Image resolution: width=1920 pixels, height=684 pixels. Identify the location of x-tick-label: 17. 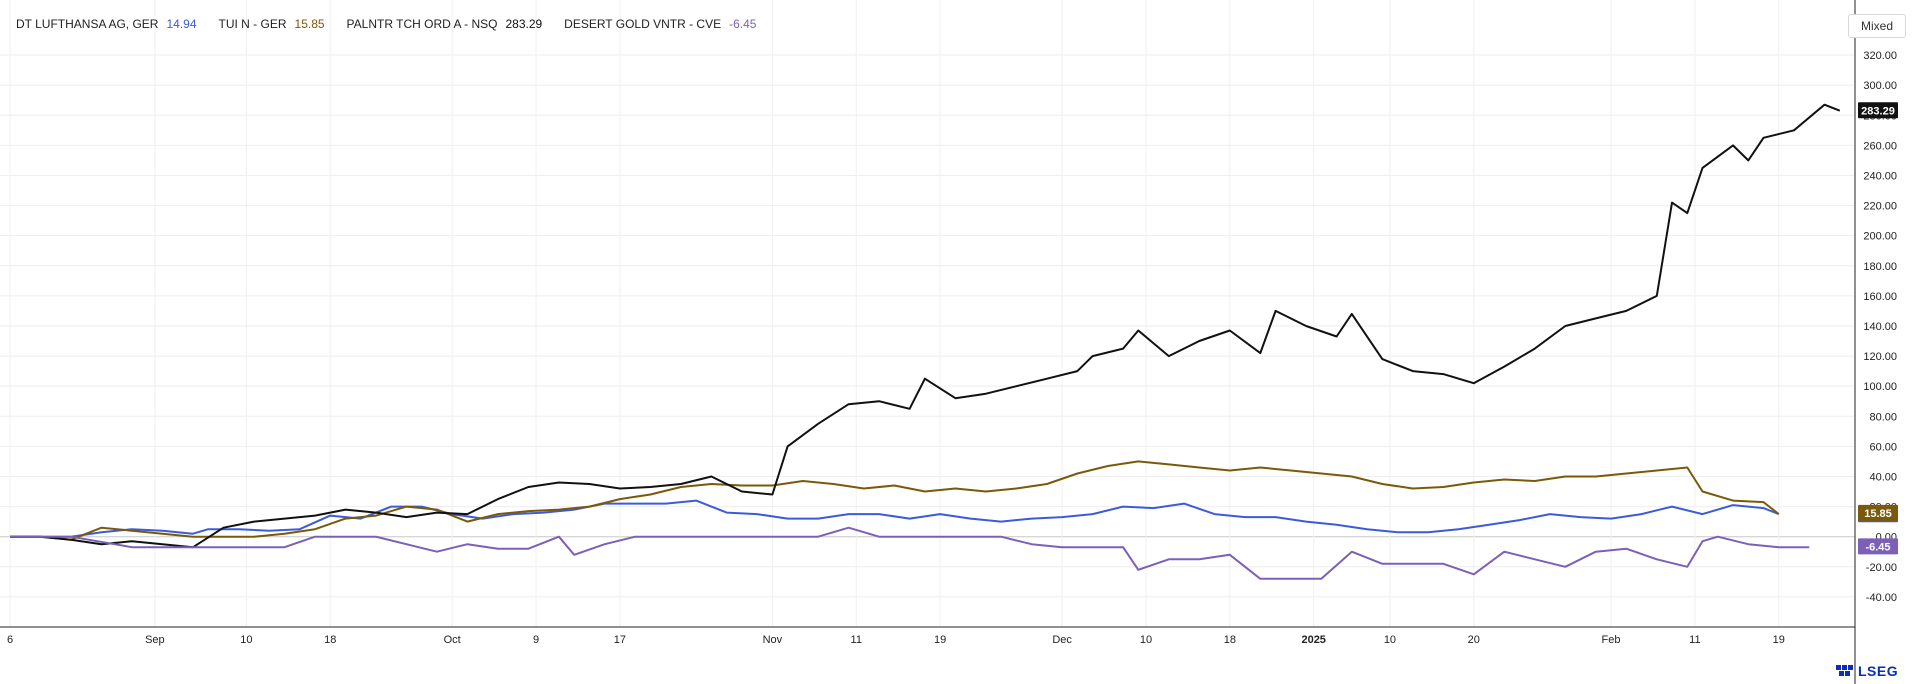
(620, 640).